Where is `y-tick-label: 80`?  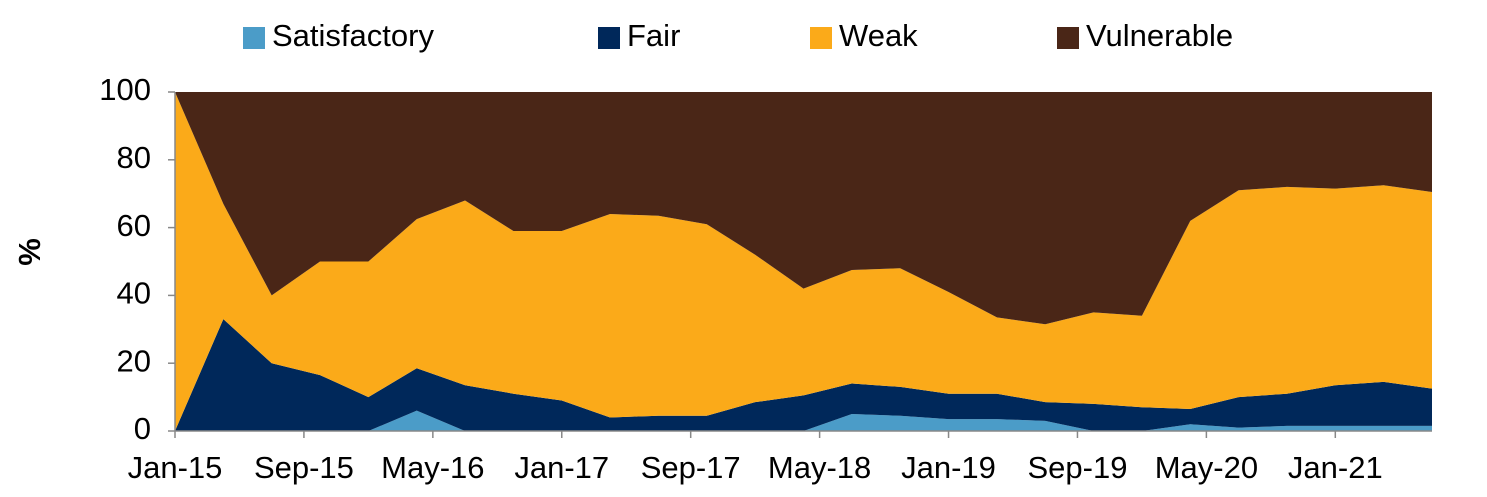 y-tick-label: 80 is located at coordinates (134, 157).